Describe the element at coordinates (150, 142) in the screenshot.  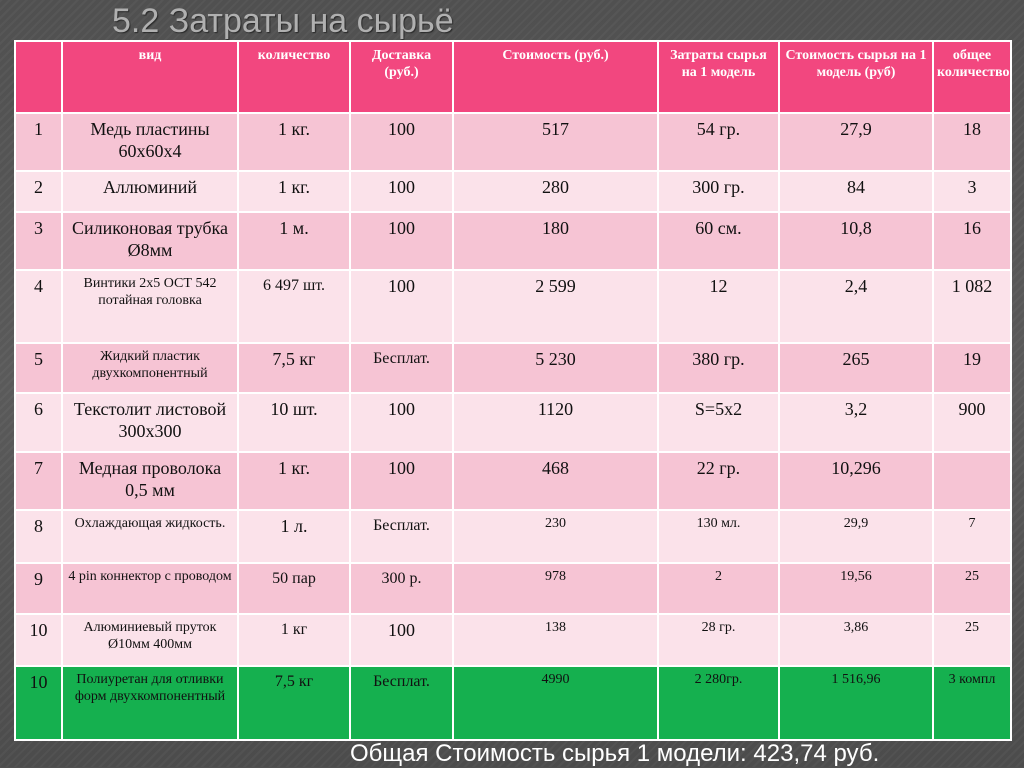
I see `material-name: Медь пластины 60х60х4` at that location.